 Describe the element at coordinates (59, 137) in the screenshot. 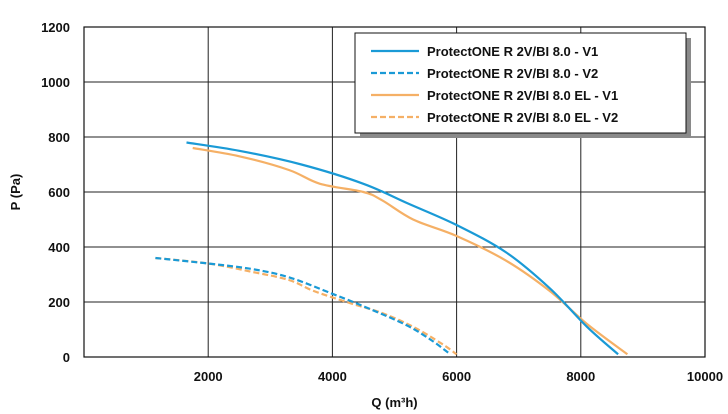

I see `y-tick-label-4: 800` at that location.